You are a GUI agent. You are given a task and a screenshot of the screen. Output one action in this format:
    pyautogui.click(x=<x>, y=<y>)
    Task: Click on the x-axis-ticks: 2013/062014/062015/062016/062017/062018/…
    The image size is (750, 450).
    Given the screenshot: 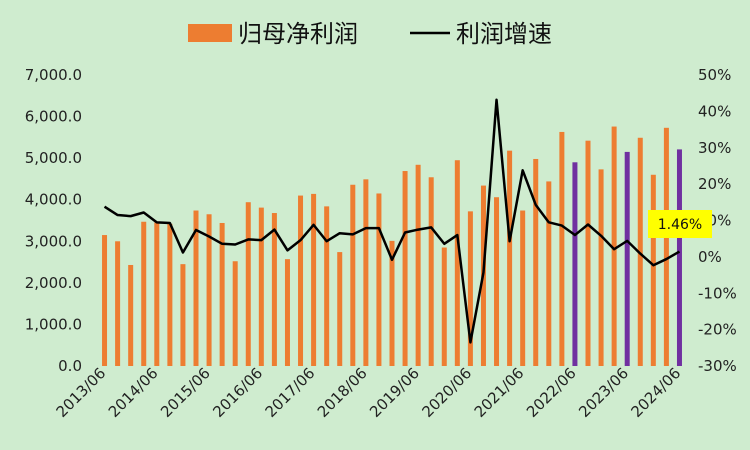 What is the action you would take?
    pyautogui.click(x=369, y=392)
    